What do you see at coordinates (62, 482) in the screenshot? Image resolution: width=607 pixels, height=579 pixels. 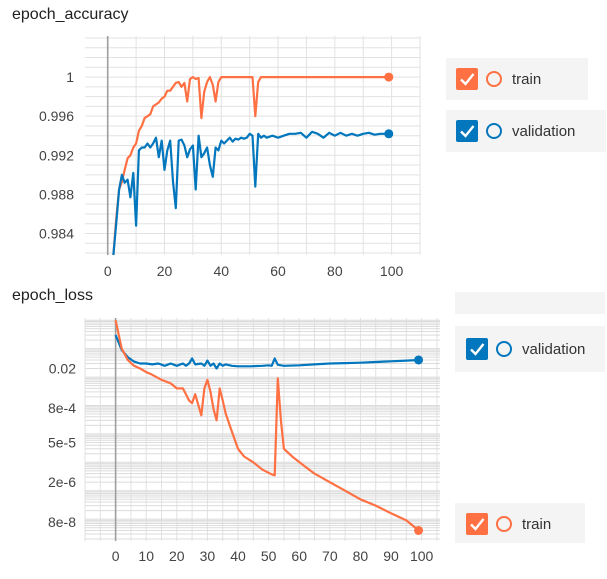 I see `y-tick-label: 2e-6` at bounding box center [62, 482].